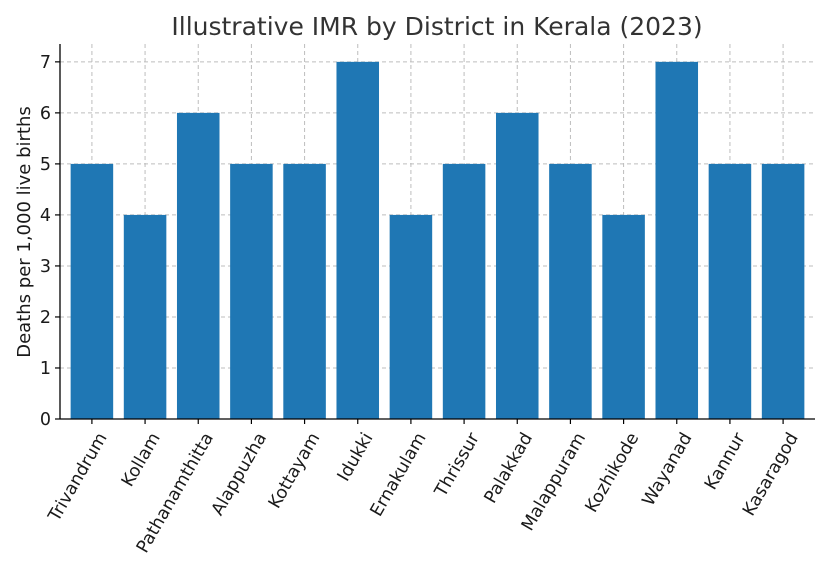 The image size is (829, 585). What do you see at coordinates (77, 478) in the screenshot?
I see `x-tick-label-trivandrum: Trivandrum` at bounding box center [77, 478].